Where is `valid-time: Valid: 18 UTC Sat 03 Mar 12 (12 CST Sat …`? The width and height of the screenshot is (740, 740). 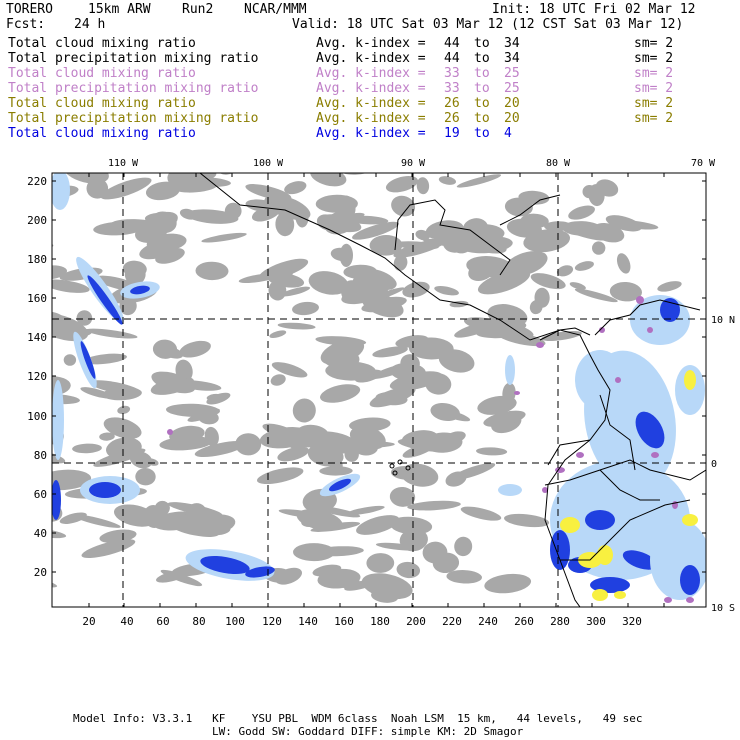 valid-time: Valid: 18 UTC Sat 03 Mar 12 (12 CST Sat … is located at coordinates (488, 24).